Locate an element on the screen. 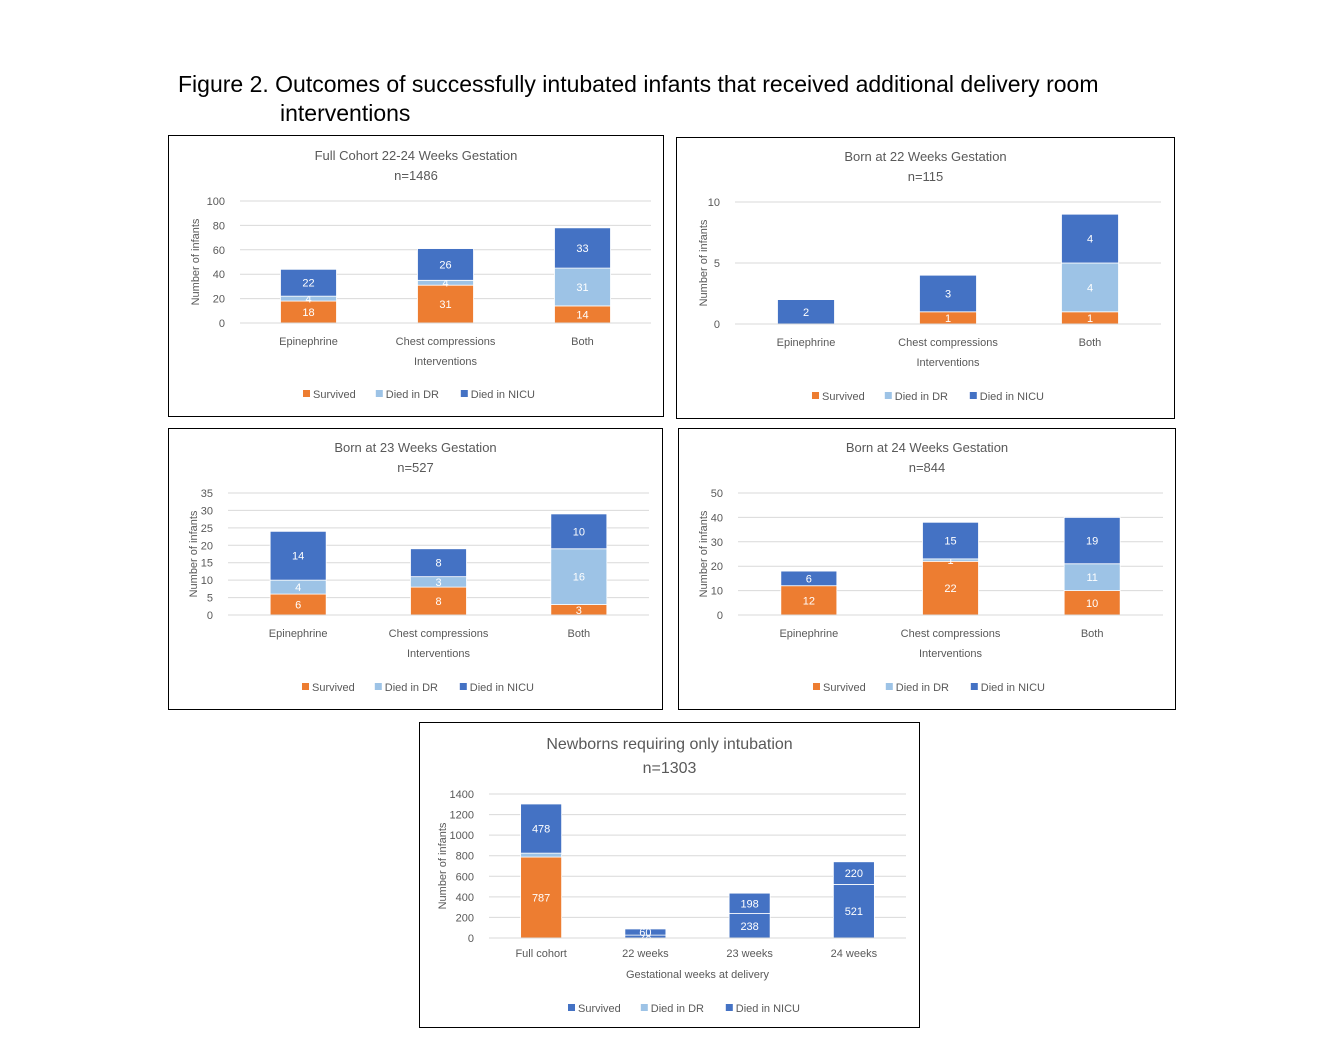  y-tick-label: 1400 is located at coordinates (462, 795).